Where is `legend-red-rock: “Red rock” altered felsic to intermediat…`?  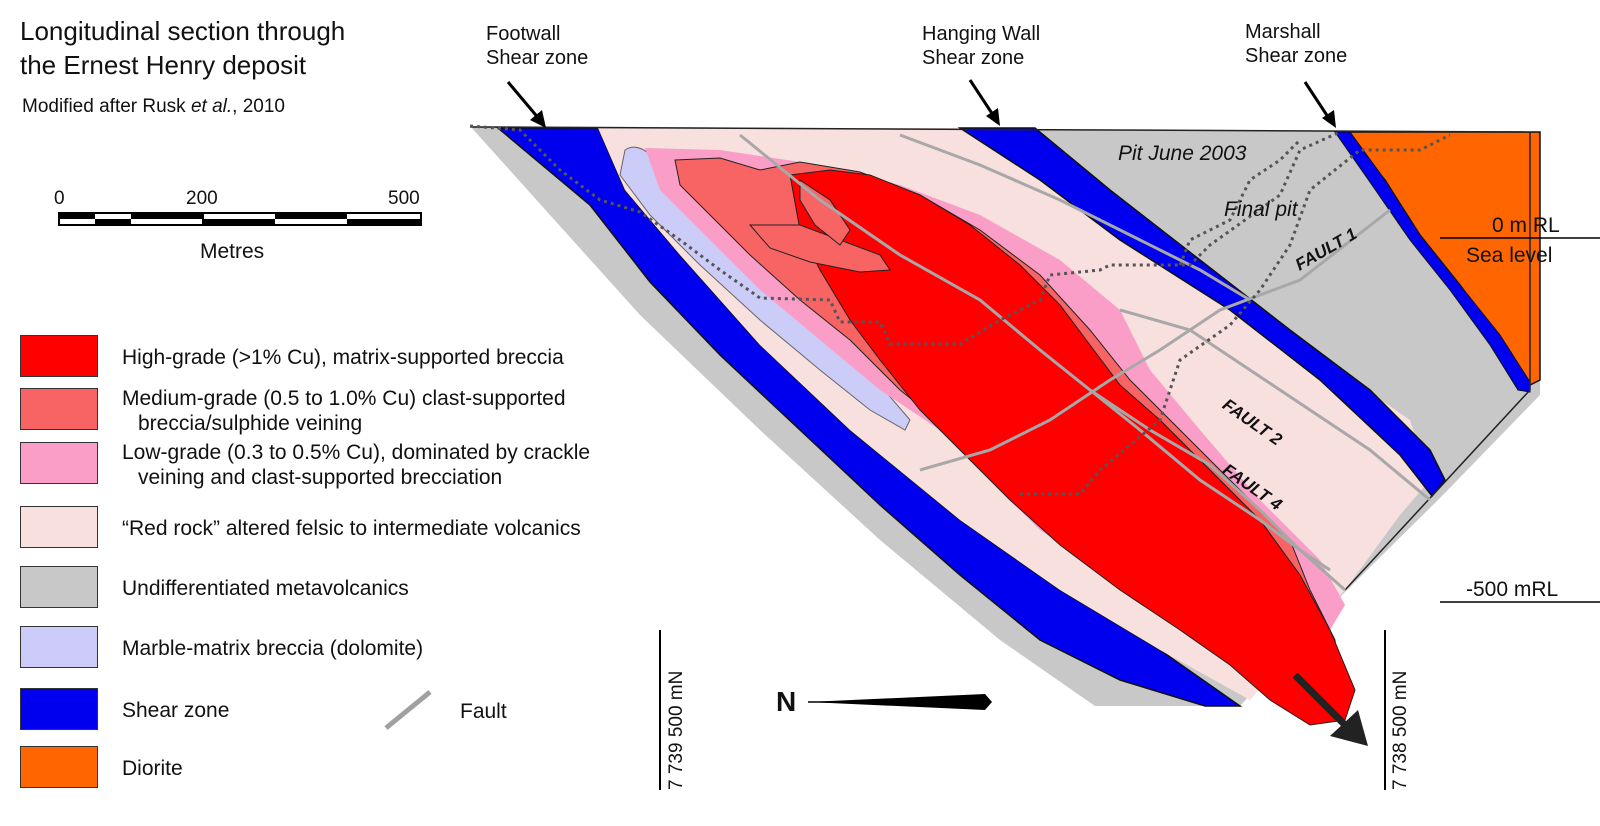 legend-red-rock: “Red rock” altered felsic to intermediat… is located at coordinates (370, 530).